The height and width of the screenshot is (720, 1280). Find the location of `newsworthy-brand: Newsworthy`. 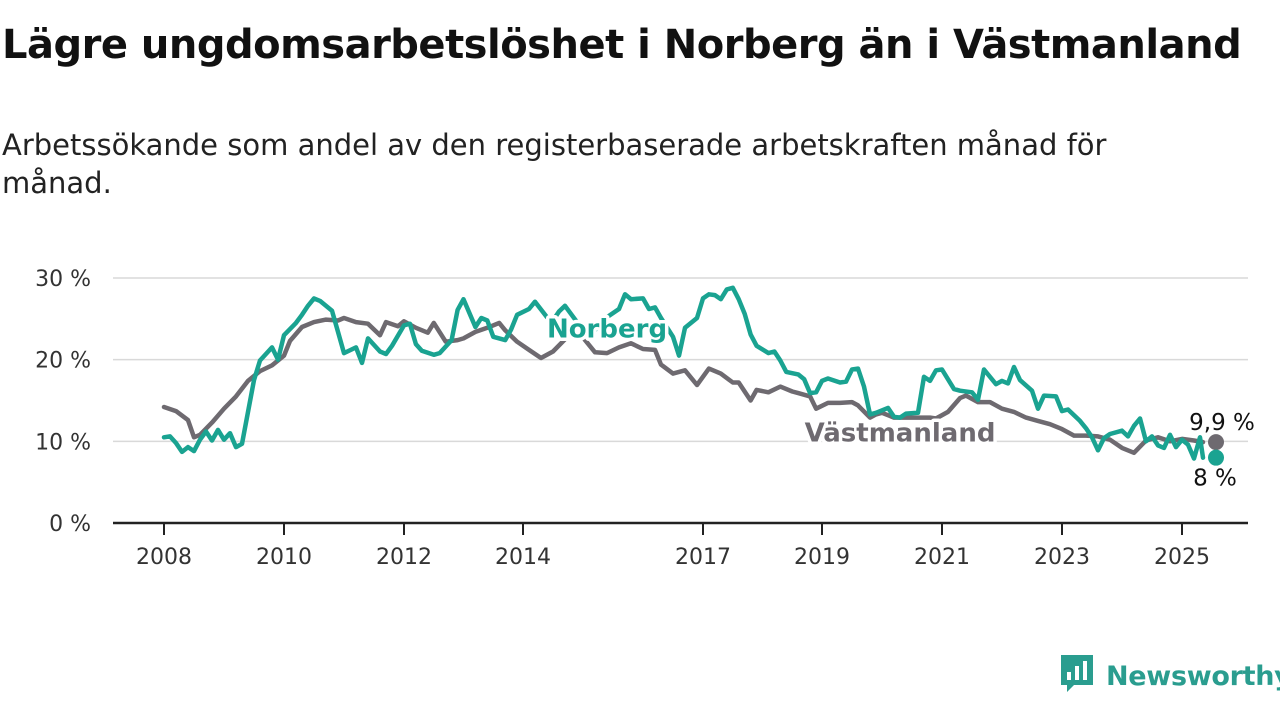

newsworthy-brand: Newsworthy is located at coordinates (1170, 676).